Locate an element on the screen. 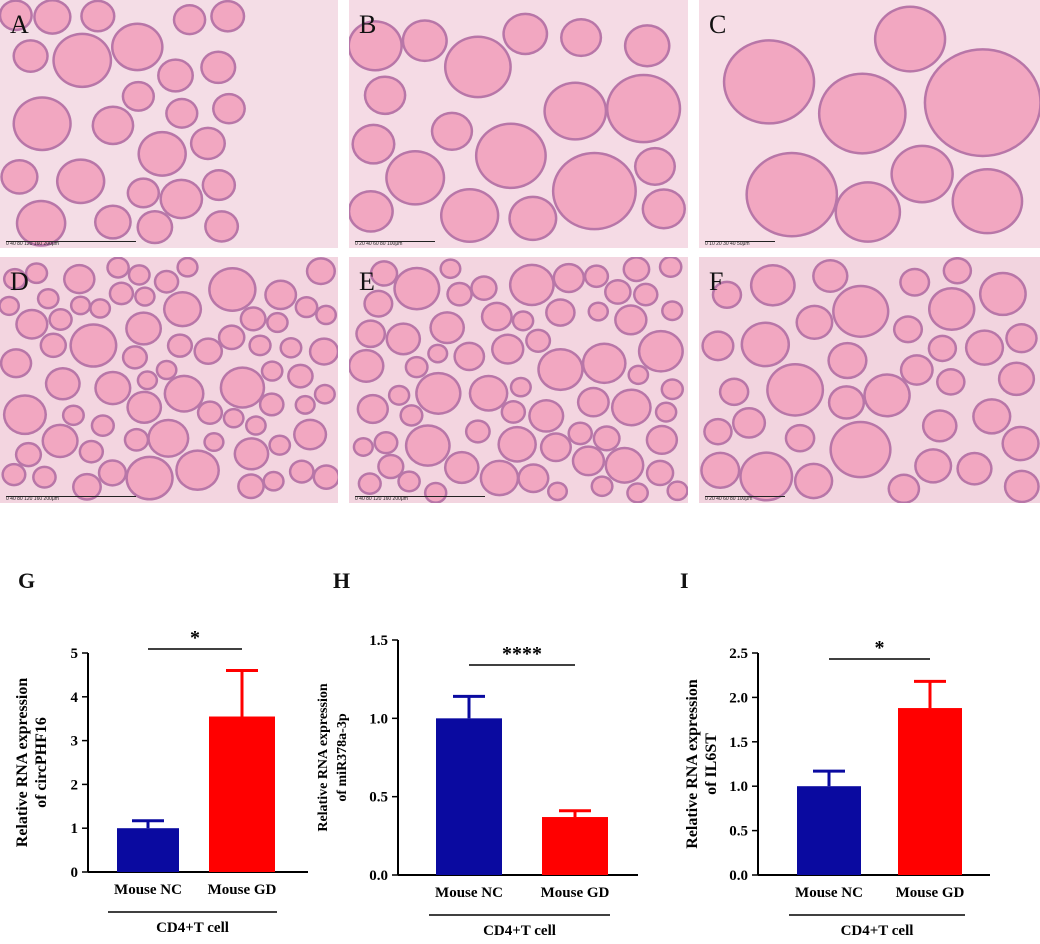 The height and width of the screenshot is (944, 1040). y-tick-label: 1 is located at coordinates (75, 829).